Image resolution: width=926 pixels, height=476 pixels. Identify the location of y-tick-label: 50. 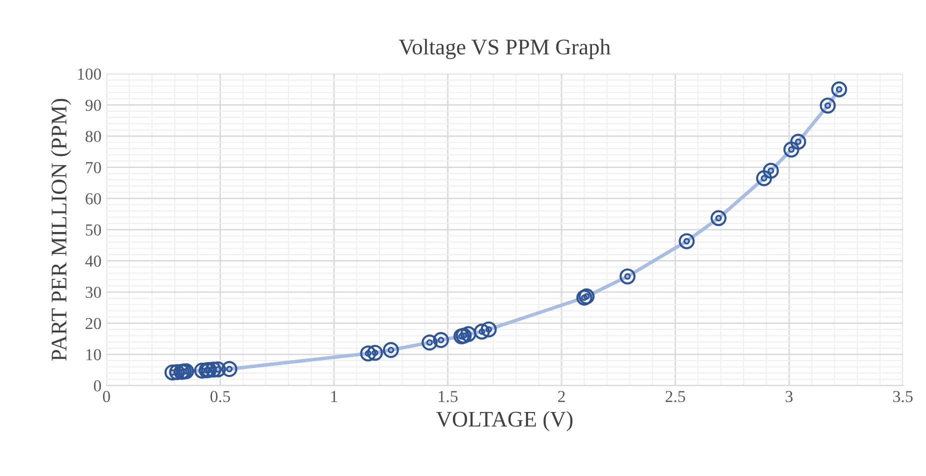
(93, 230).